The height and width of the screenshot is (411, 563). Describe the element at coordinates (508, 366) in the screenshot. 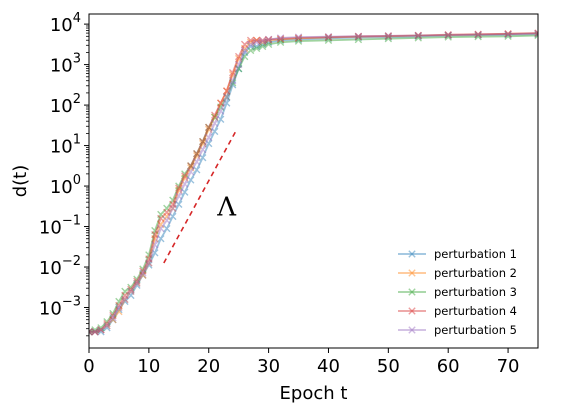

I see `x-tick-label: 70` at that location.